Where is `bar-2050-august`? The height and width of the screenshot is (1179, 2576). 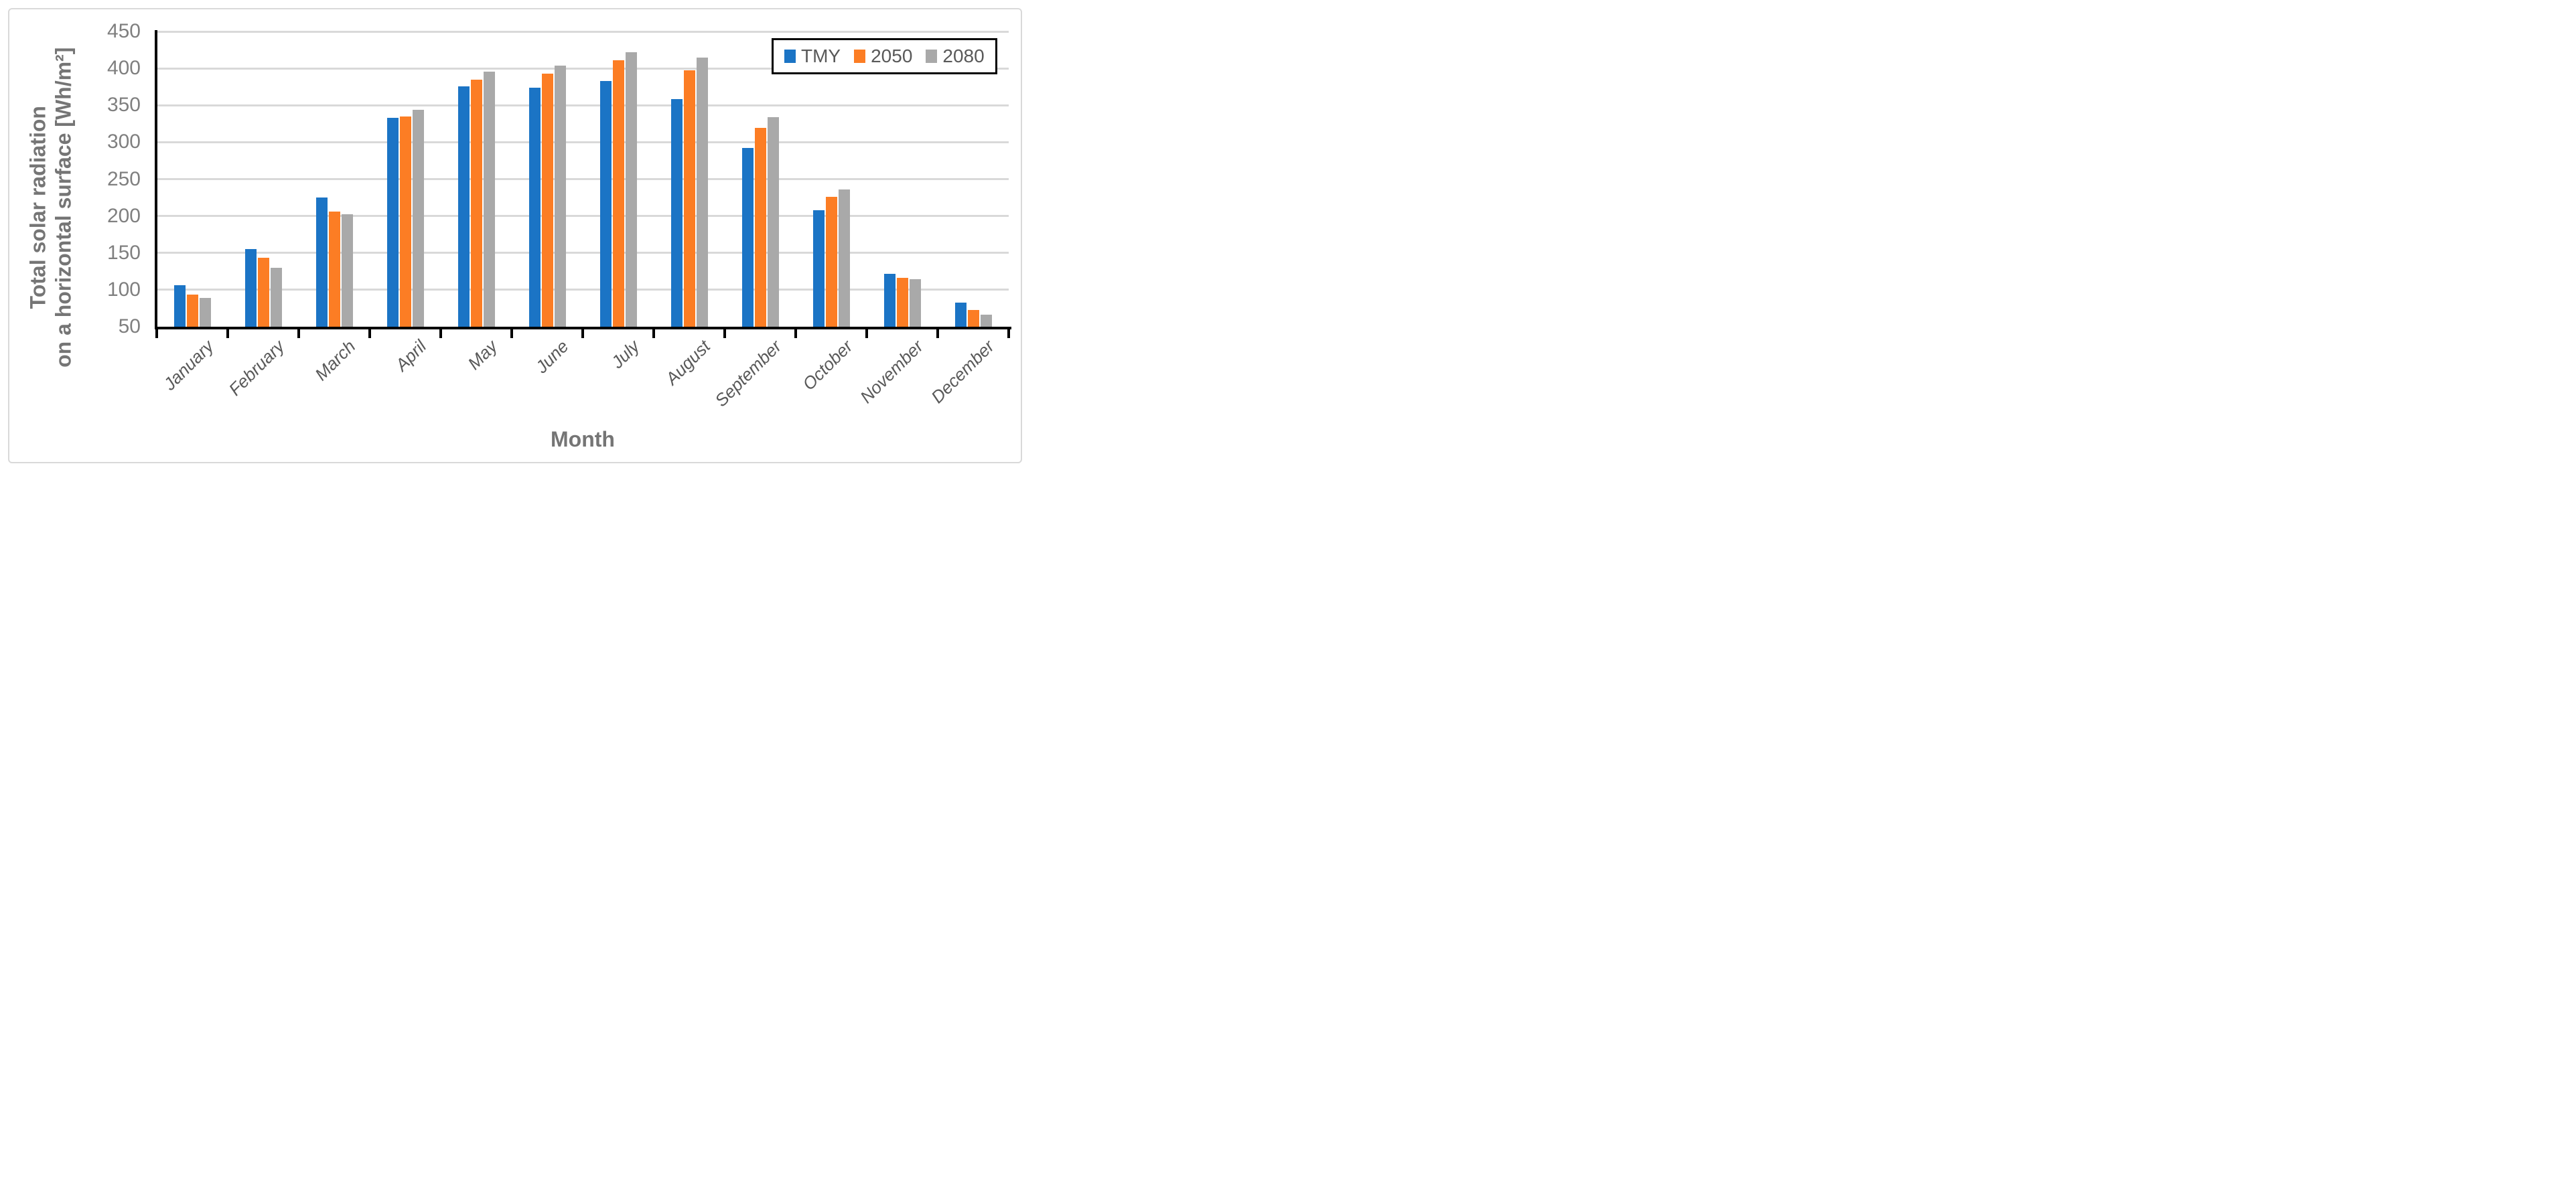
bar-2050-august is located at coordinates (689, 198).